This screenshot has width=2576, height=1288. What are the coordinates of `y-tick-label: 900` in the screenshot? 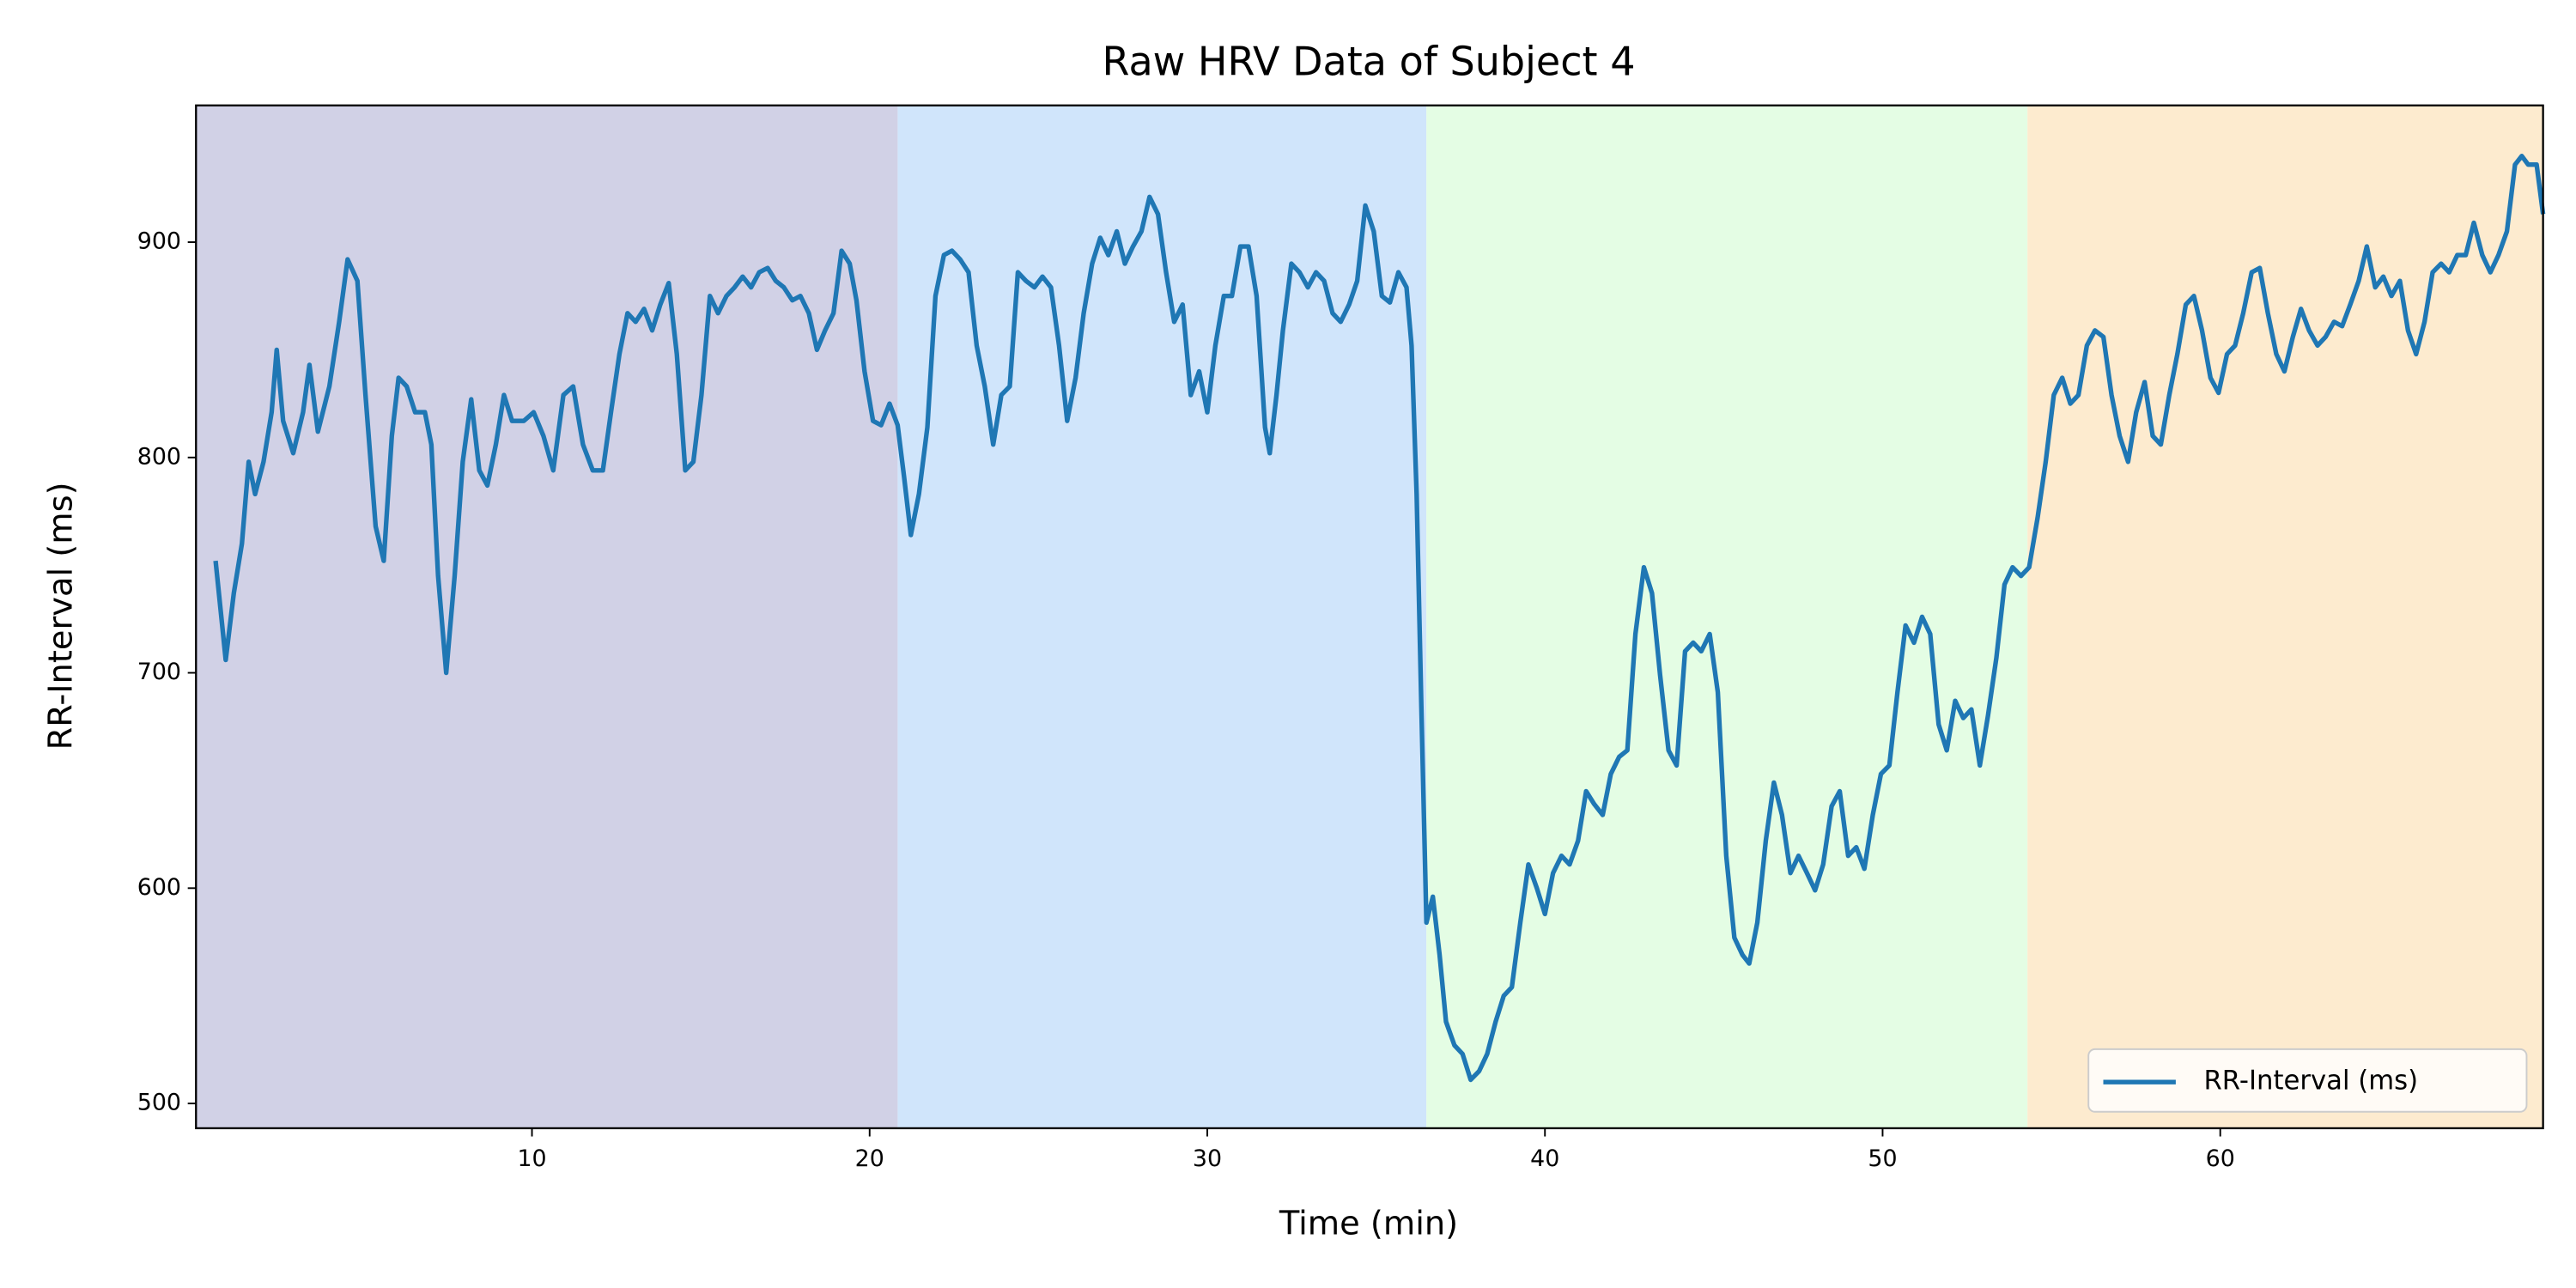 It's located at (159, 241).